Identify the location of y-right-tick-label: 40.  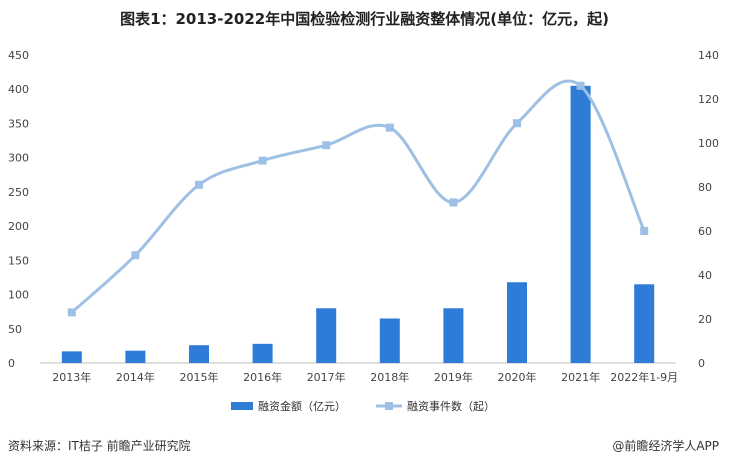
(705, 275).